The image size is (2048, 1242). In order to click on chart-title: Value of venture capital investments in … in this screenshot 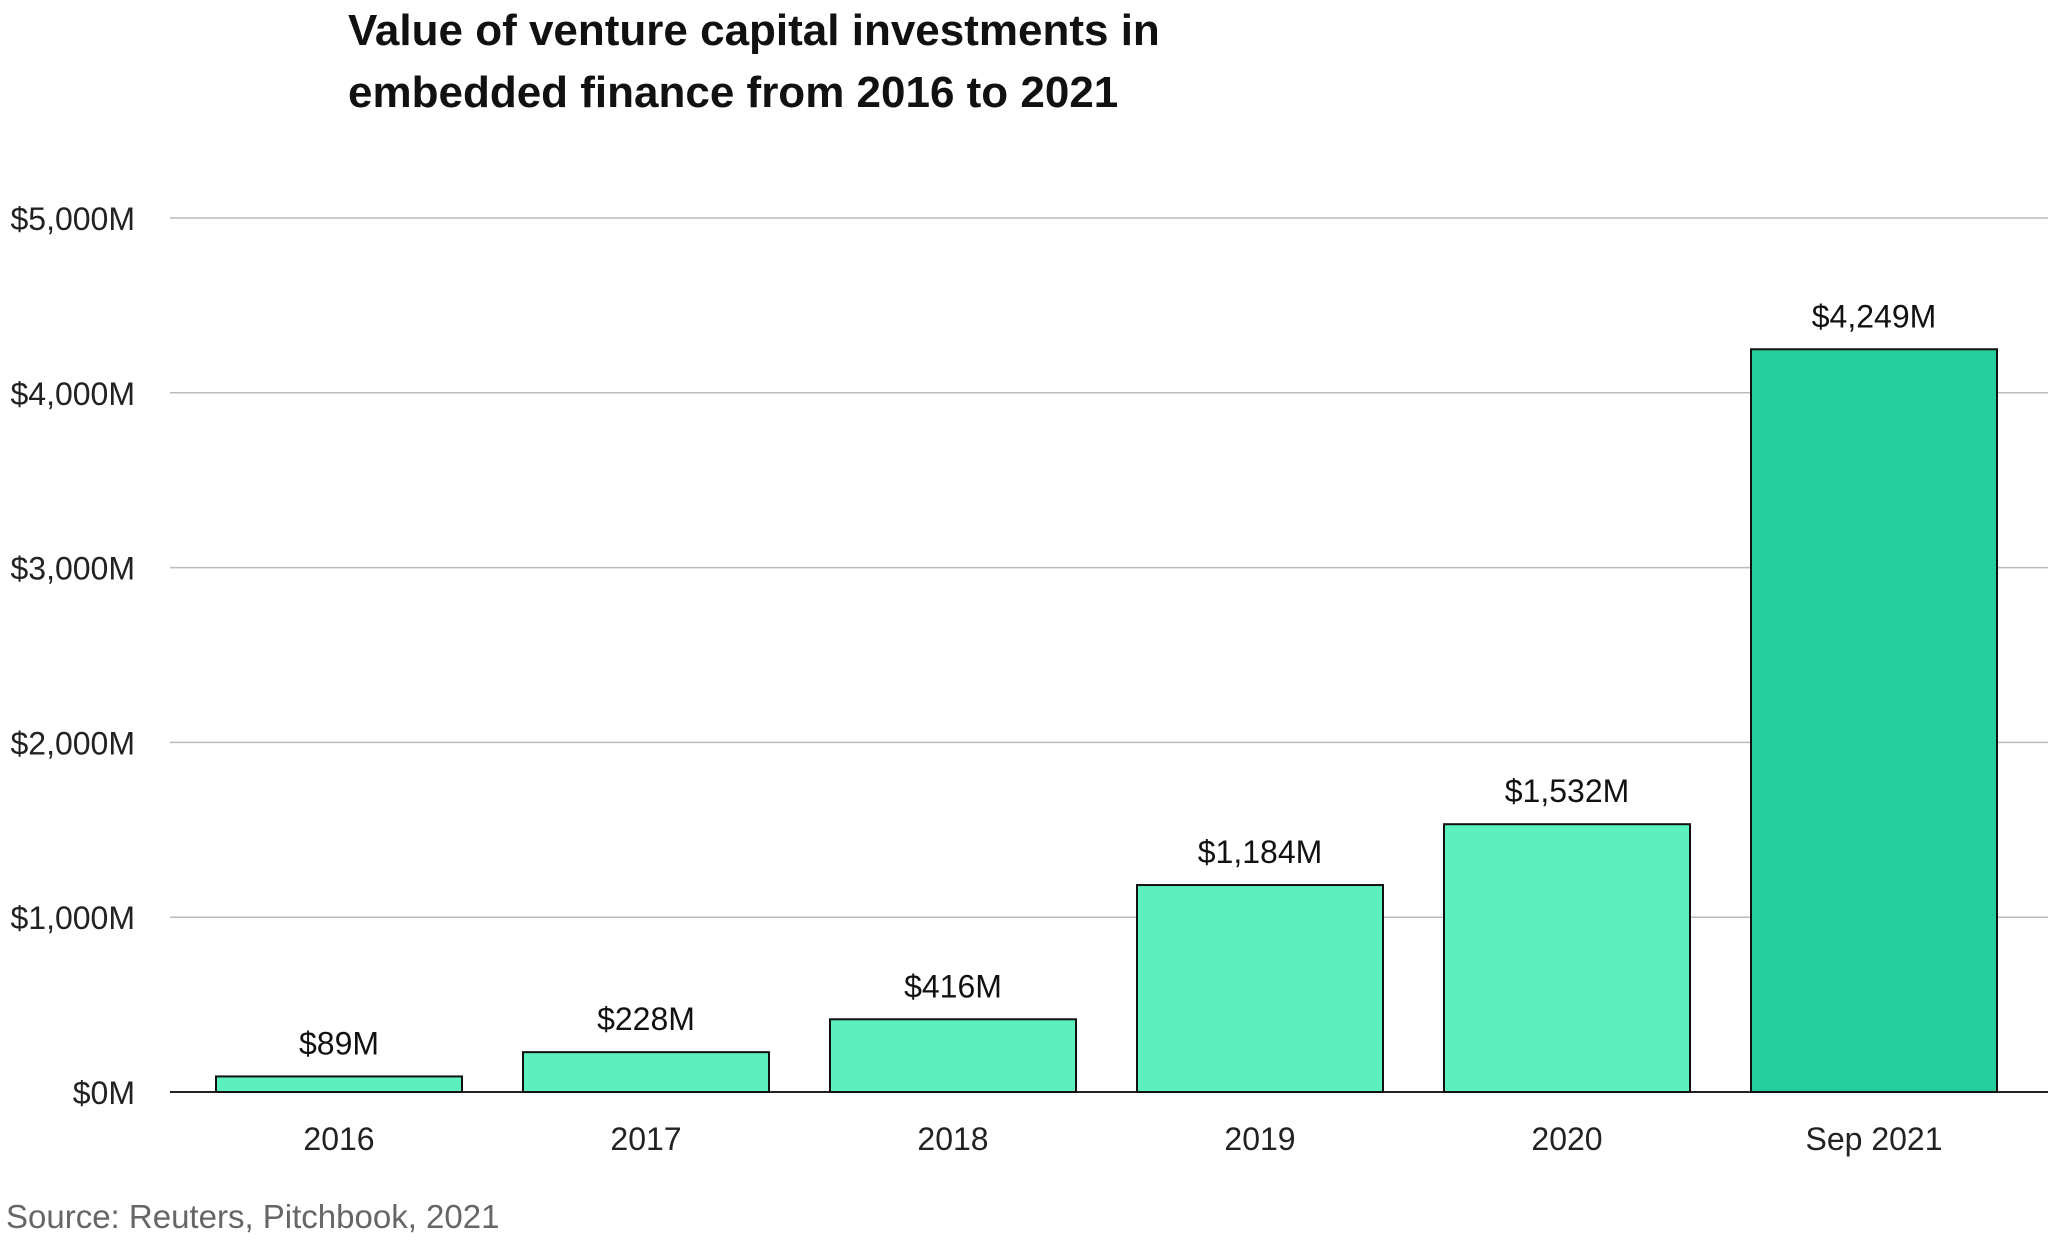, I will do `click(898, 62)`.